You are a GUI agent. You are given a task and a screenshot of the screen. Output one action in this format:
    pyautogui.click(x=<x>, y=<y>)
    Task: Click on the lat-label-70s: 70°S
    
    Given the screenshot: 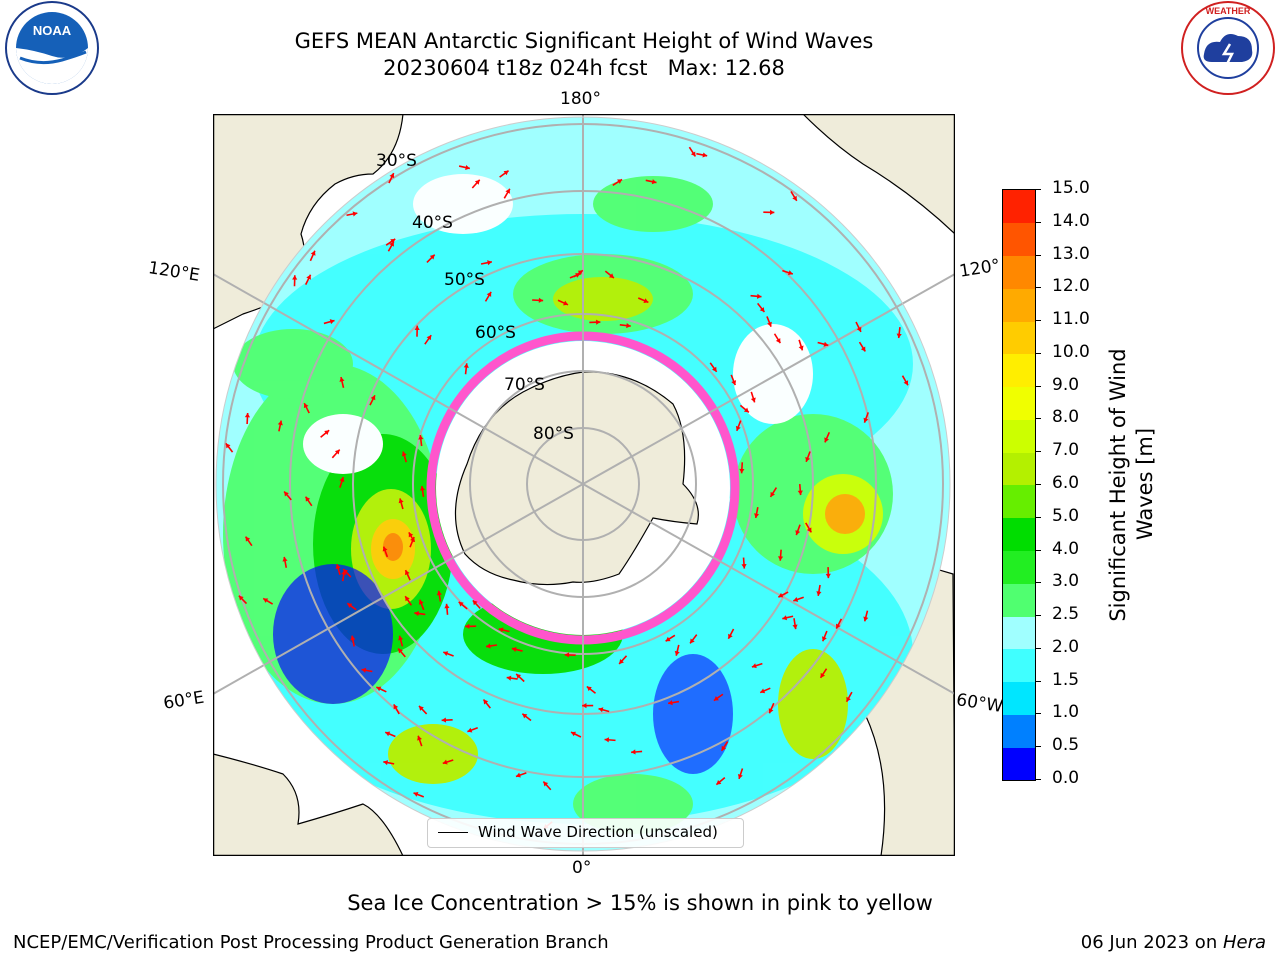 What is the action you would take?
    pyautogui.click(x=524, y=385)
    